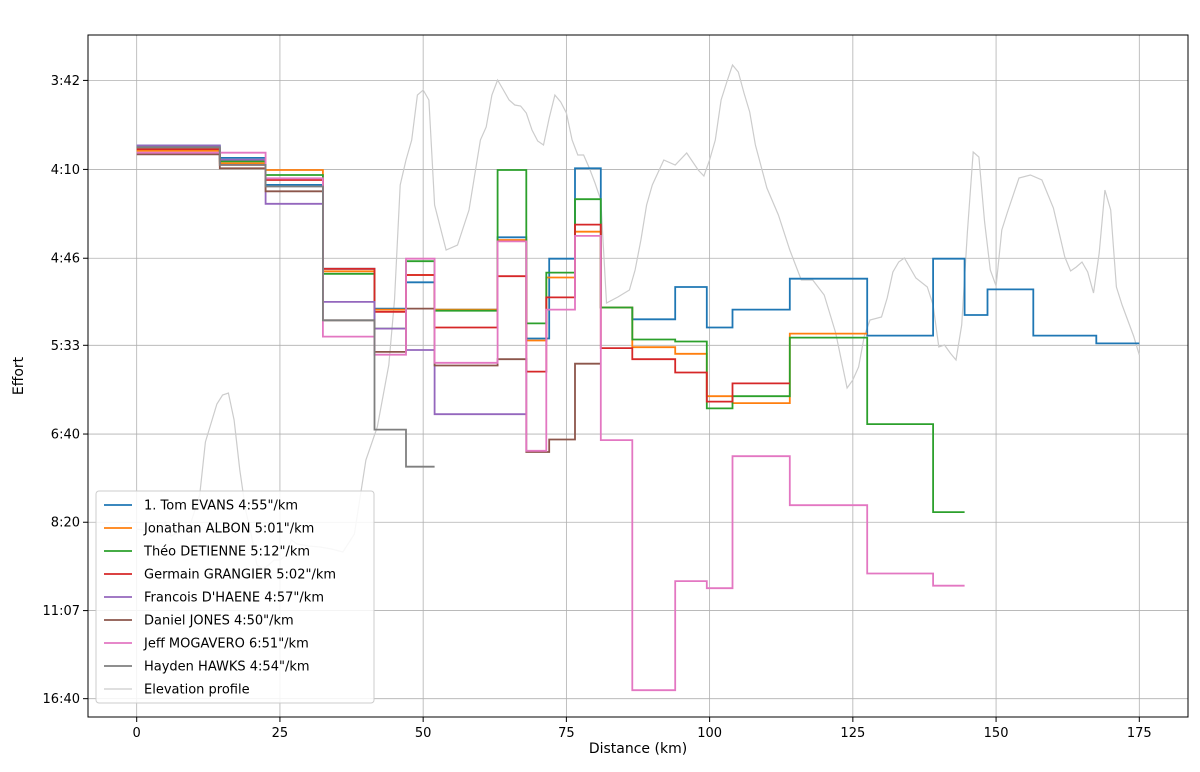 The image size is (1200, 772). I want to click on legend-label: Elevation profile, so click(197, 690).